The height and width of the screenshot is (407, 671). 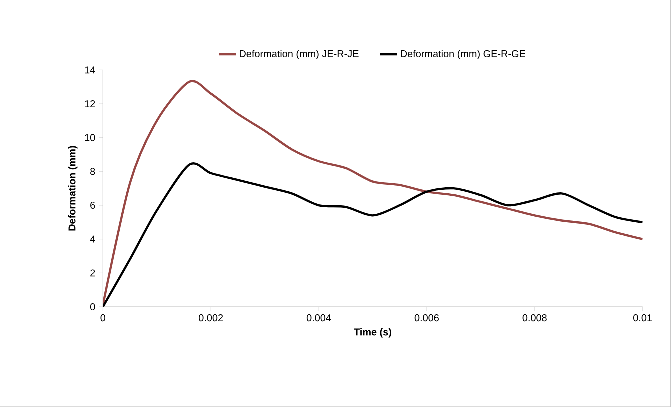 I want to click on legend-label: Deformation (mm) GE-R-GE, so click(x=463, y=55).